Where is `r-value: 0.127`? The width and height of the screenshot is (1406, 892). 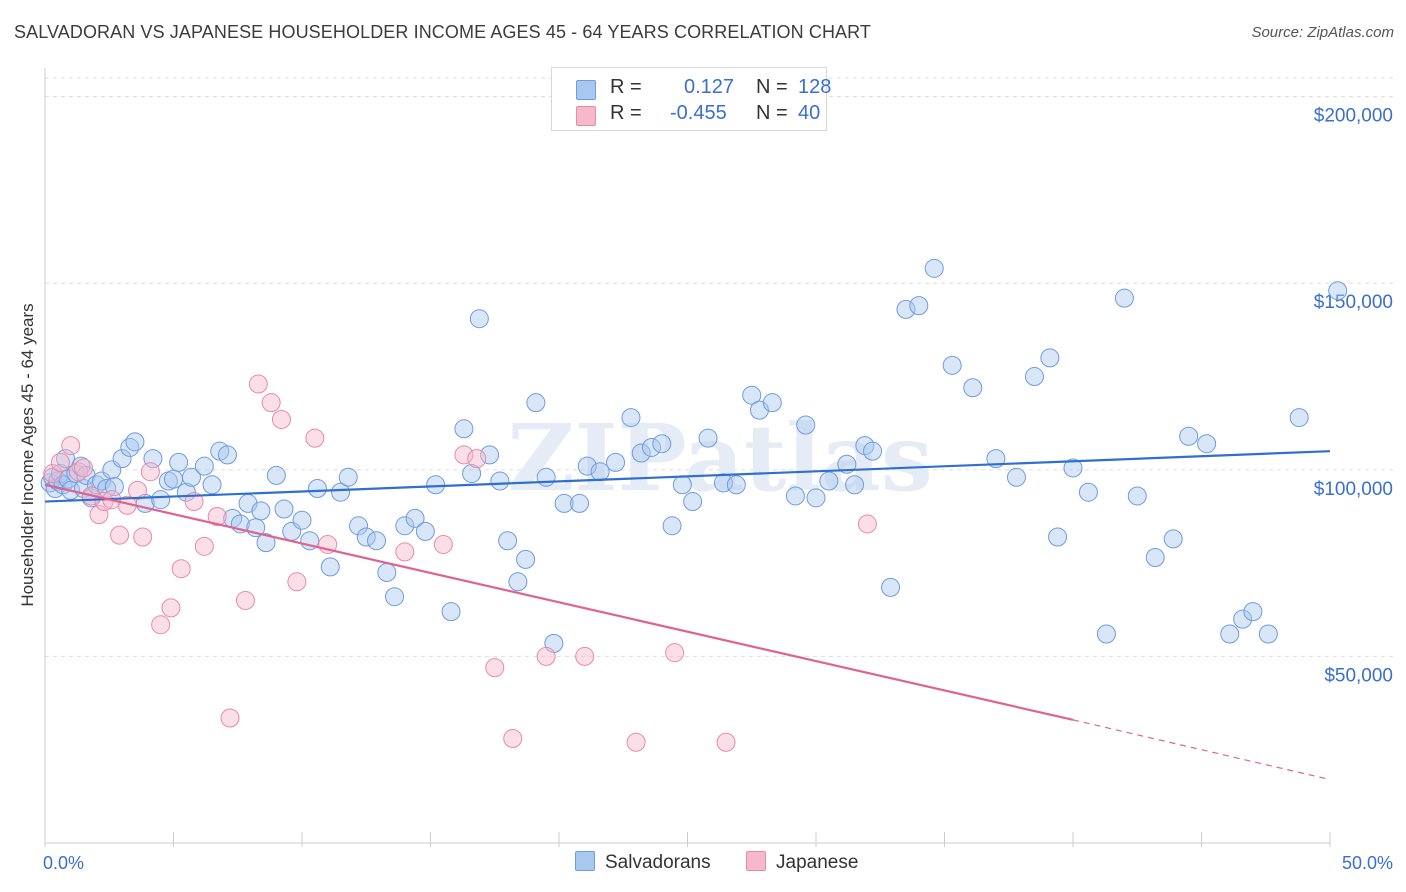
r-value: 0.127 is located at coordinates (709, 87).